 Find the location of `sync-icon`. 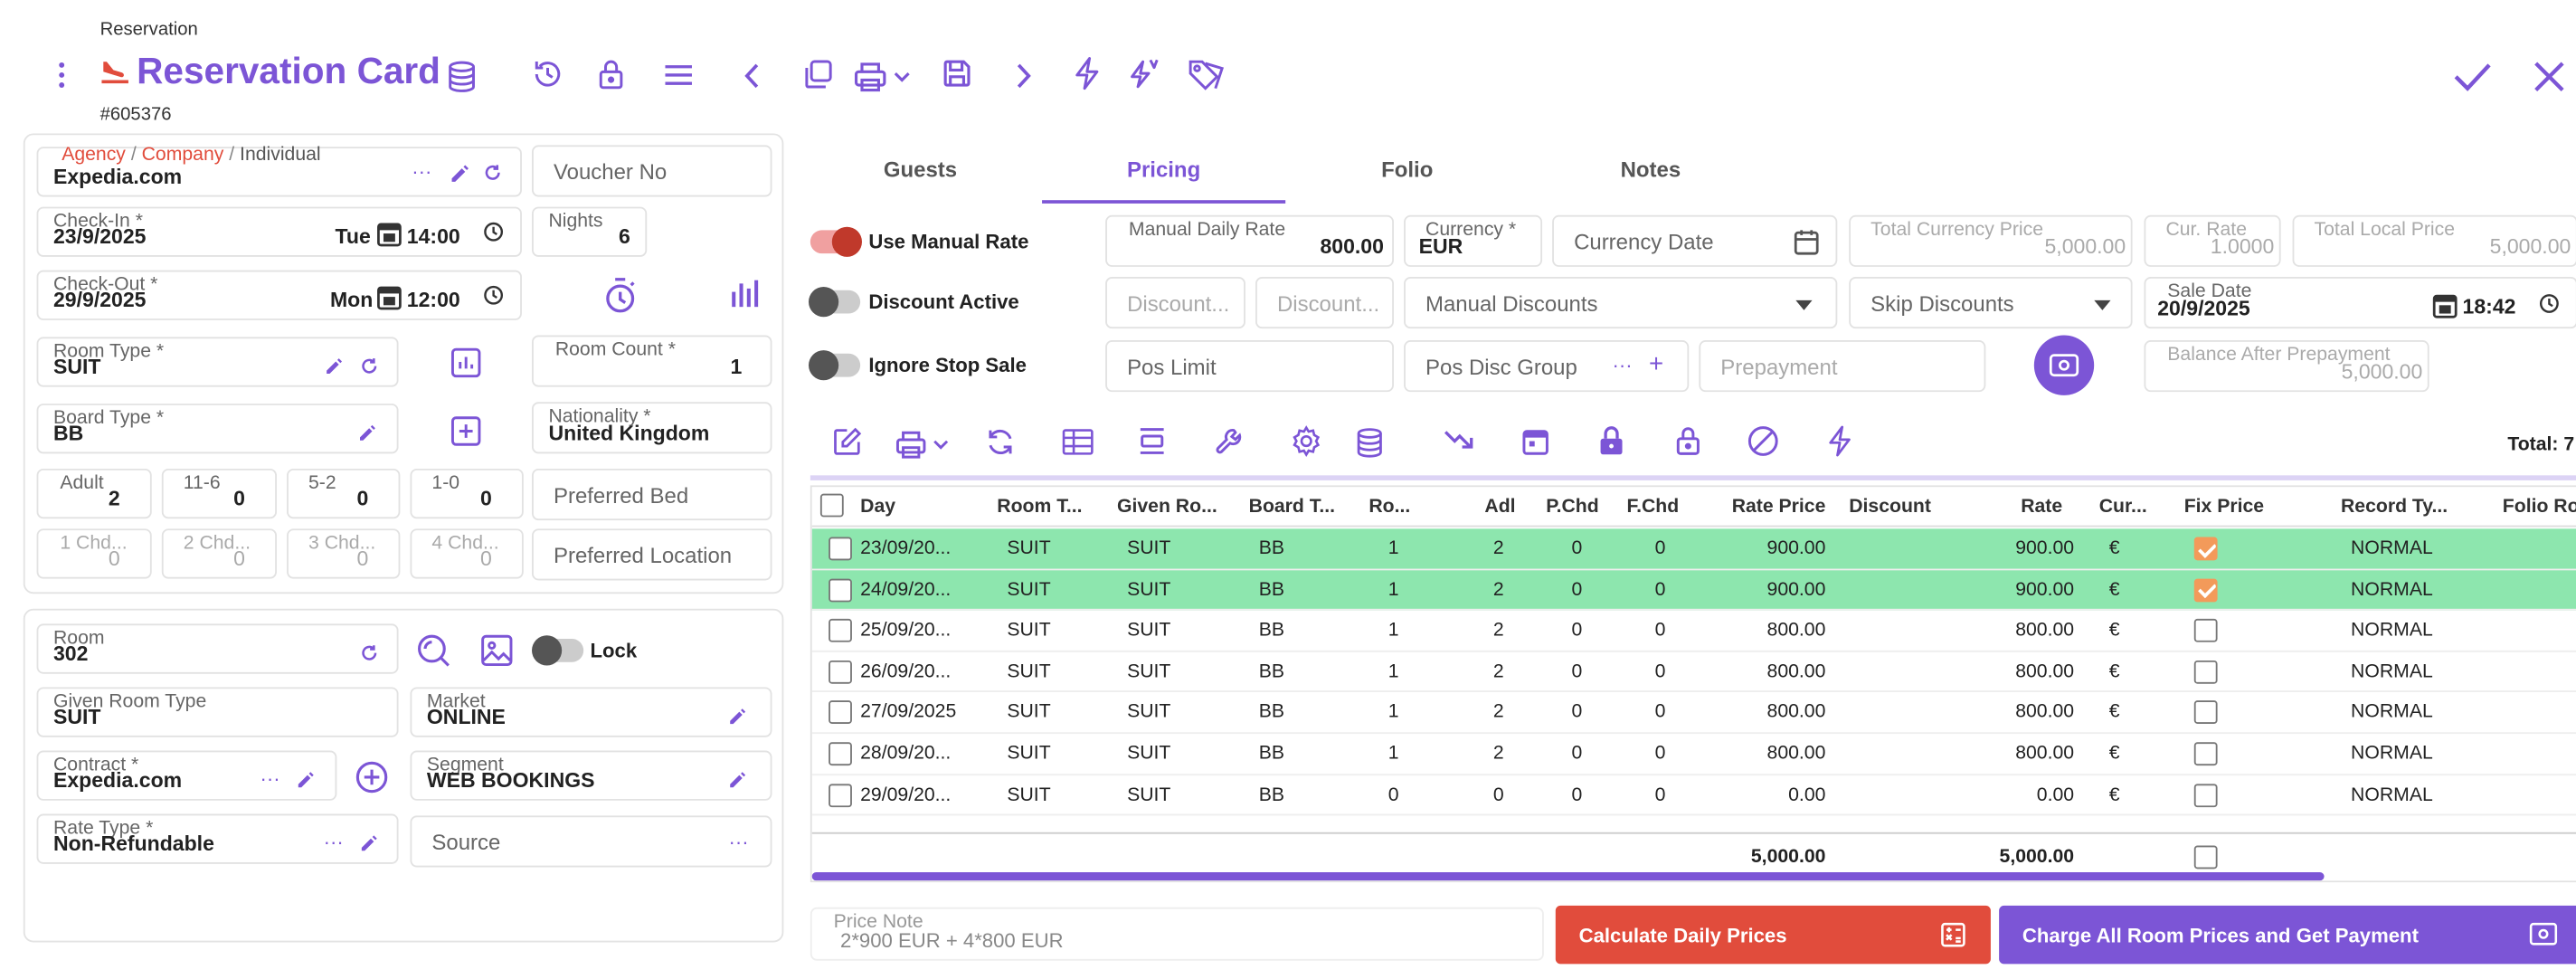

sync-icon is located at coordinates (1000, 442).